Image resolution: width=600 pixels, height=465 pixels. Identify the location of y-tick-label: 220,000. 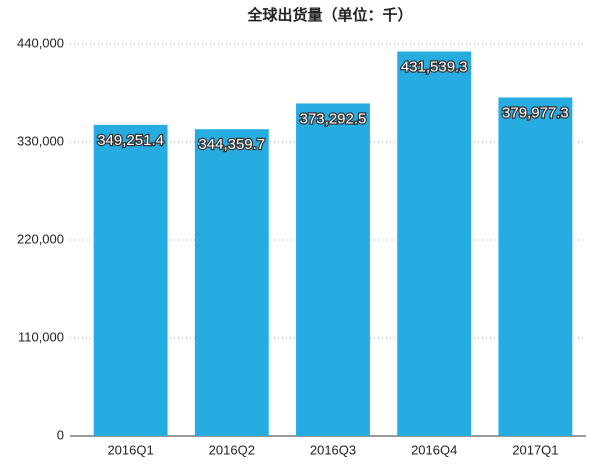
(40, 238).